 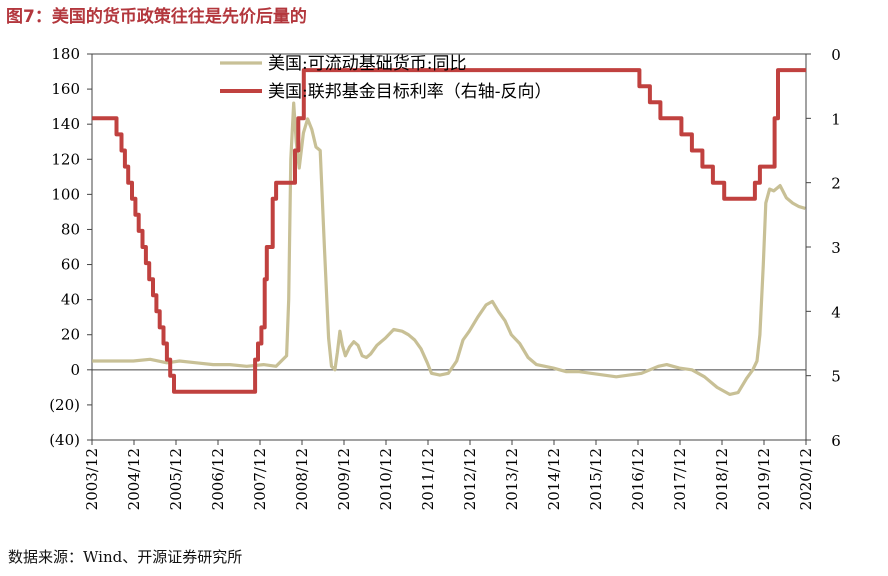 What do you see at coordinates (65, 159) in the screenshot?
I see `left-tick-label: 120` at bounding box center [65, 159].